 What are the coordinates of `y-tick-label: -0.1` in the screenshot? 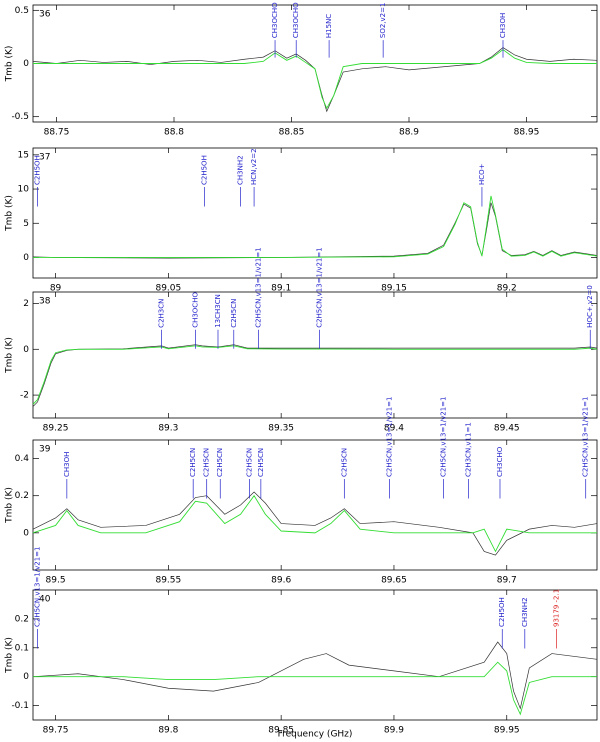 It's located at (20, 706).